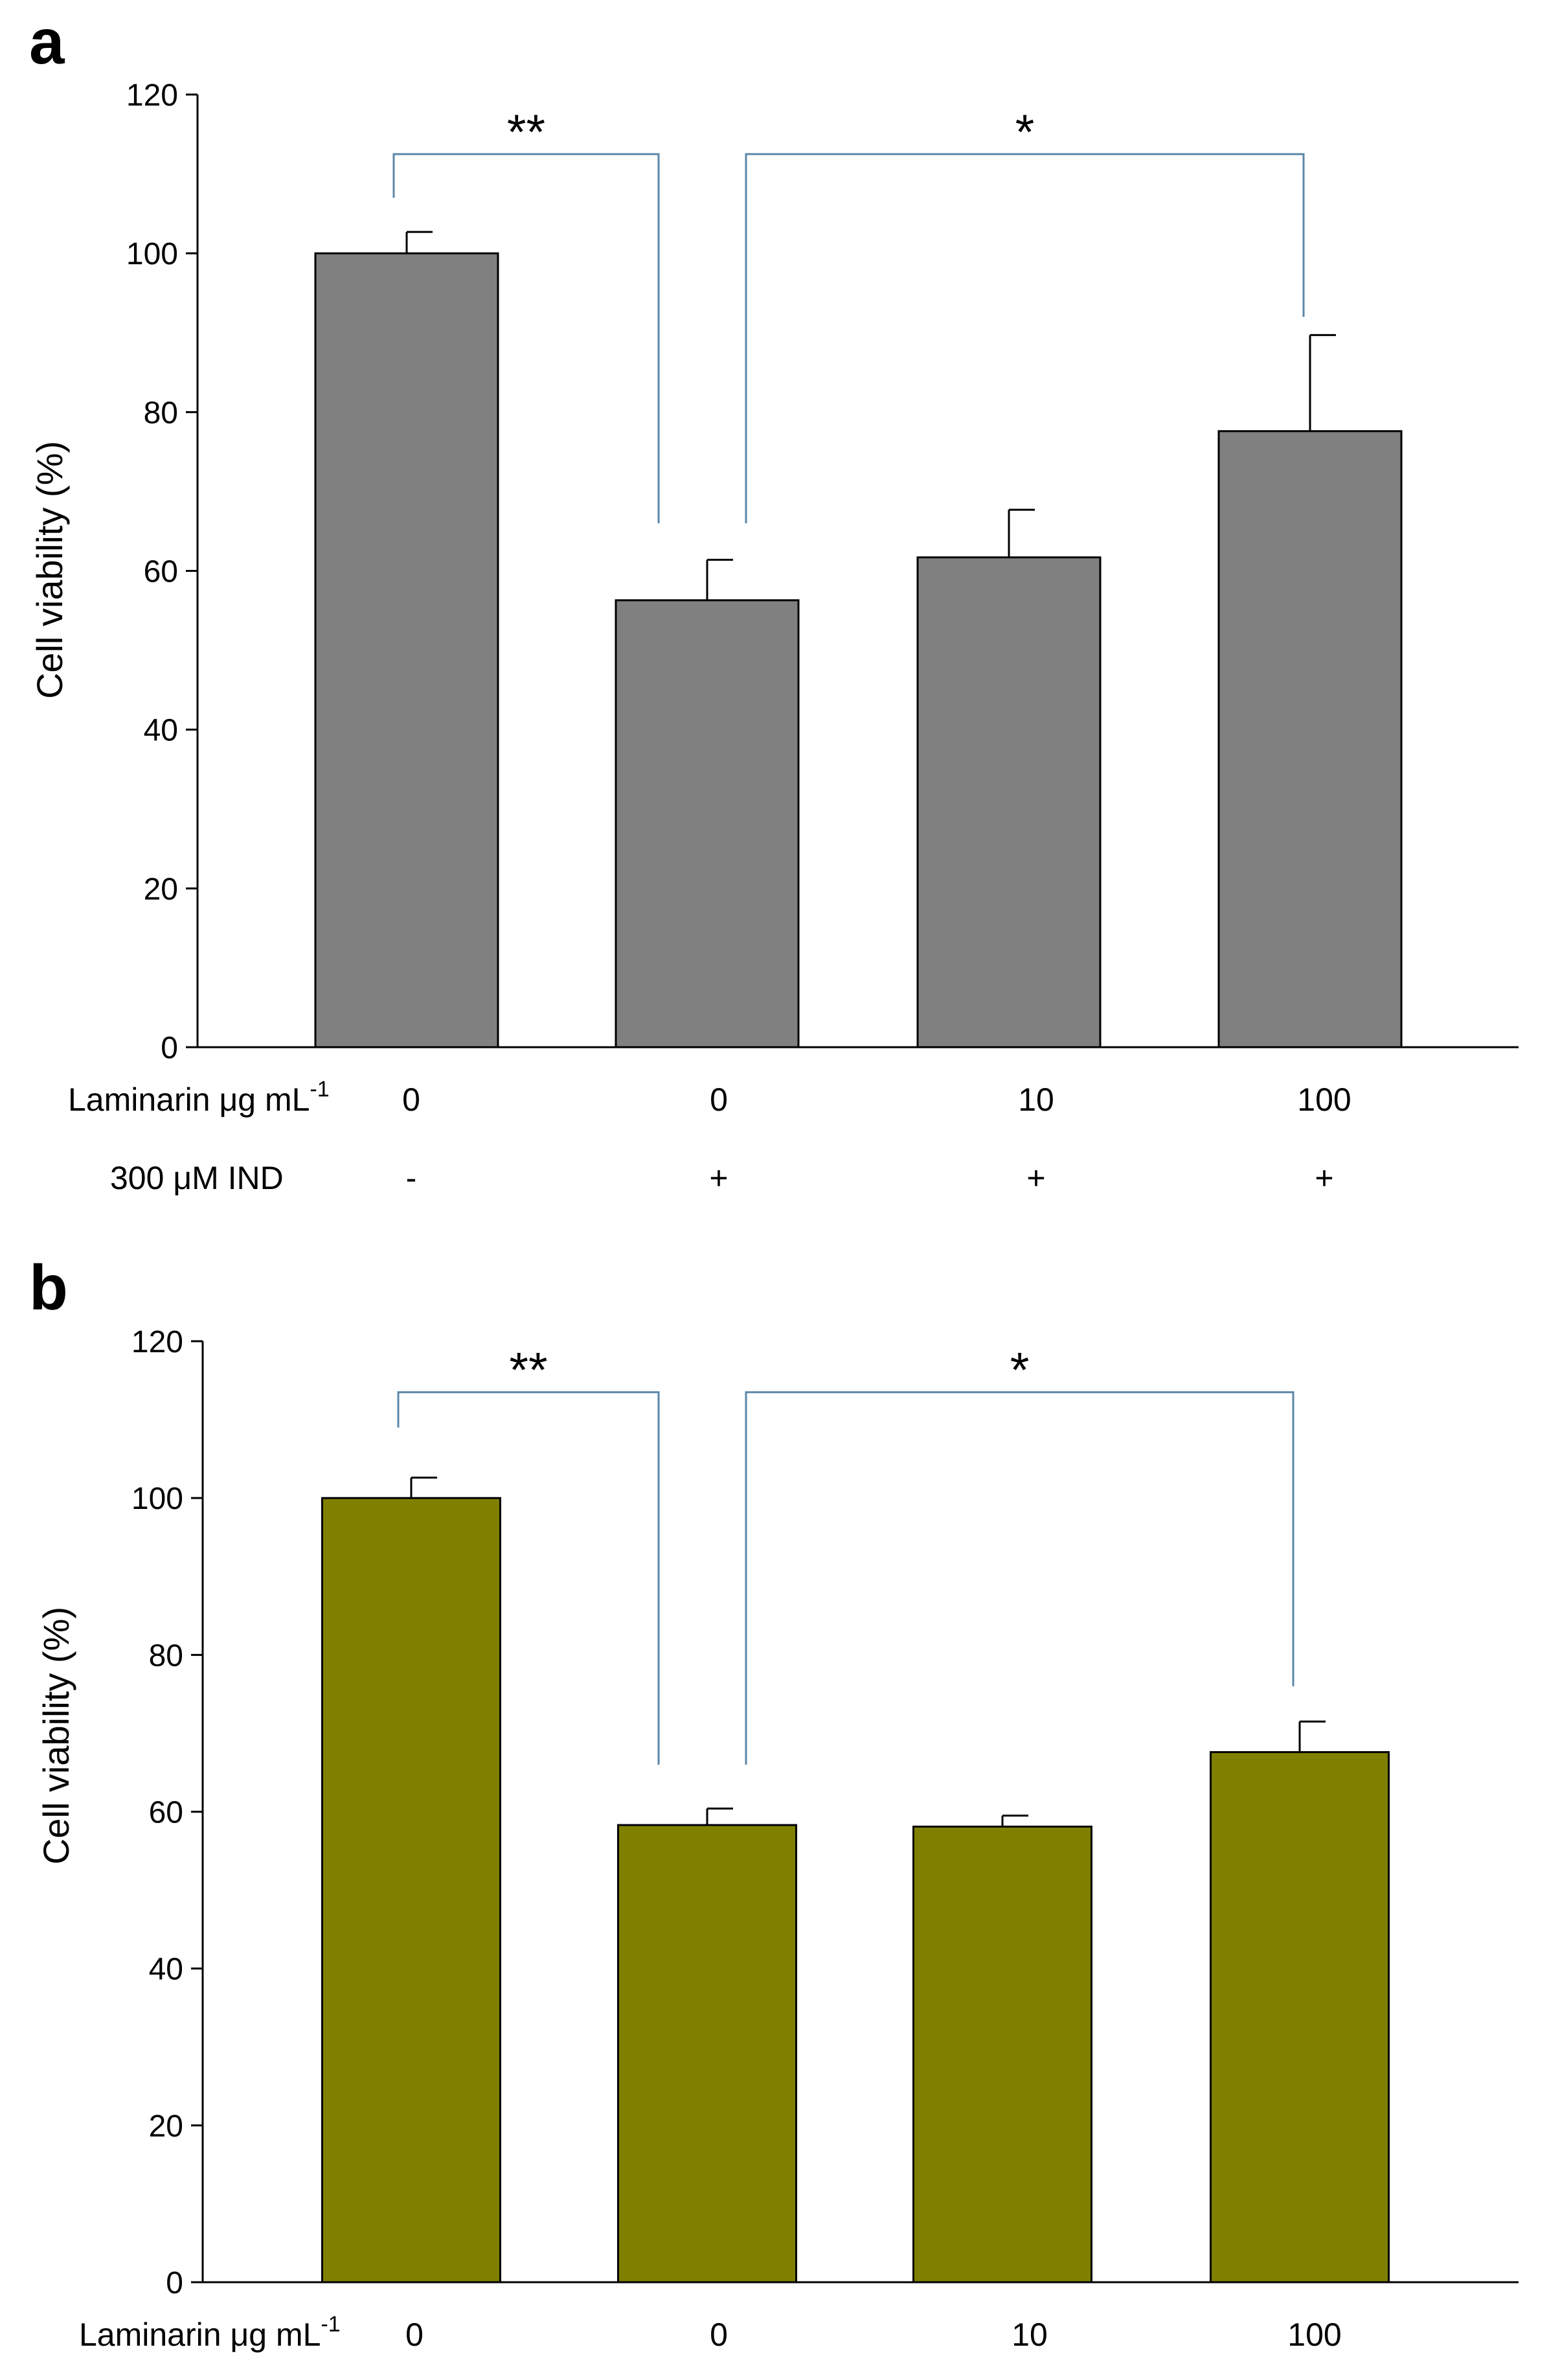  What do you see at coordinates (710, 1136) in the screenshot?
I see `category-rows: Laminarin μg mL-1 0 0 10 100 300 μM IND - + + +` at bounding box center [710, 1136].